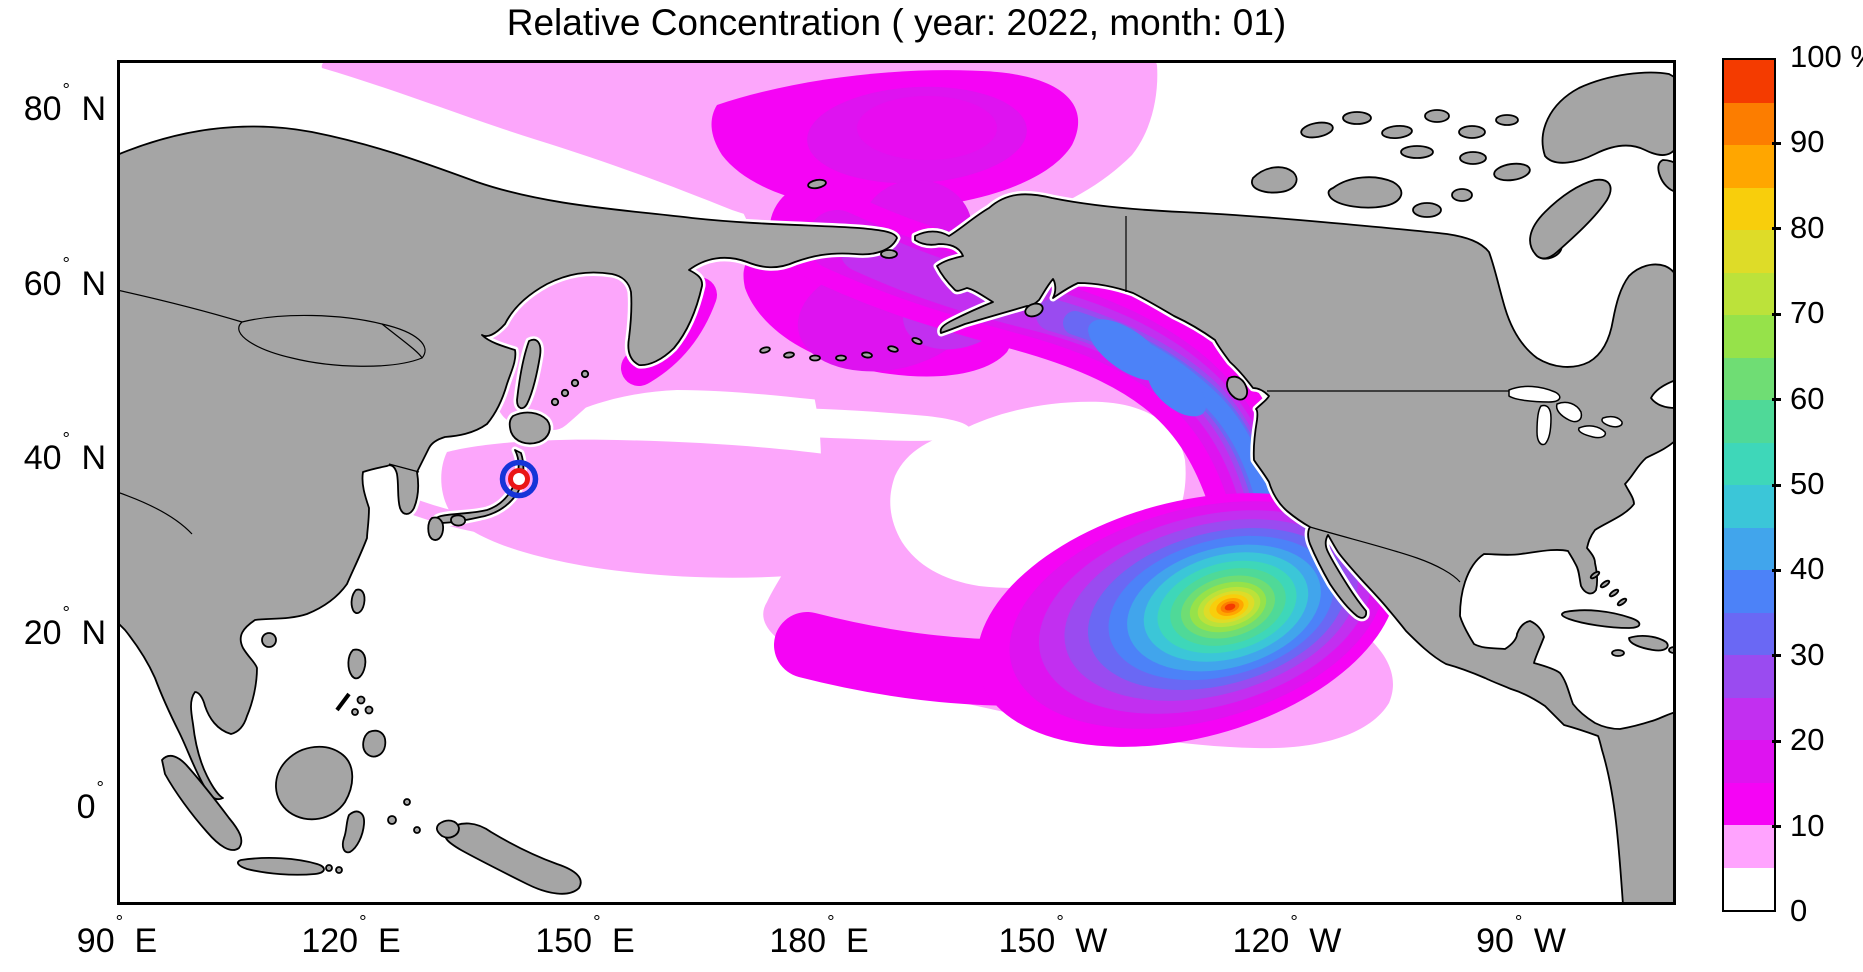  What do you see at coordinates (357, 664) in the screenshot?
I see `island-luzon` at bounding box center [357, 664].